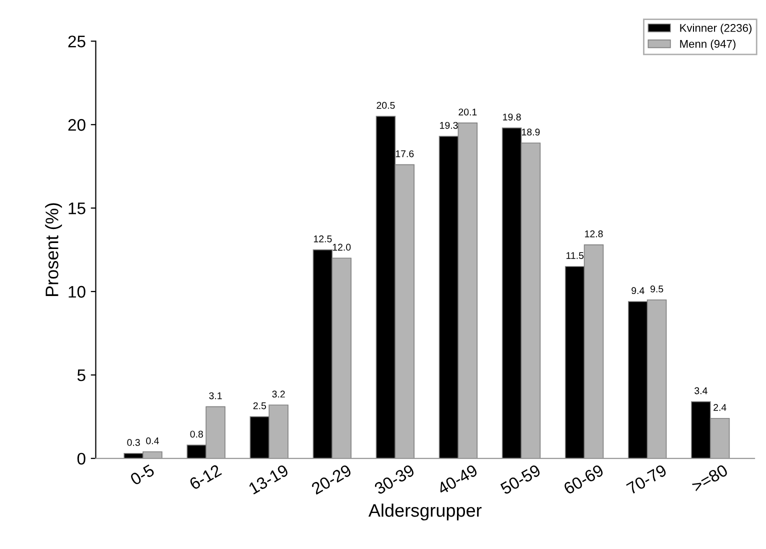 The height and width of the screenshot is (549, 766). What do you see at coordinates (81, 376) in the screenshot?
I see `y-tick-label: 5` at bounding box center [81, 376].